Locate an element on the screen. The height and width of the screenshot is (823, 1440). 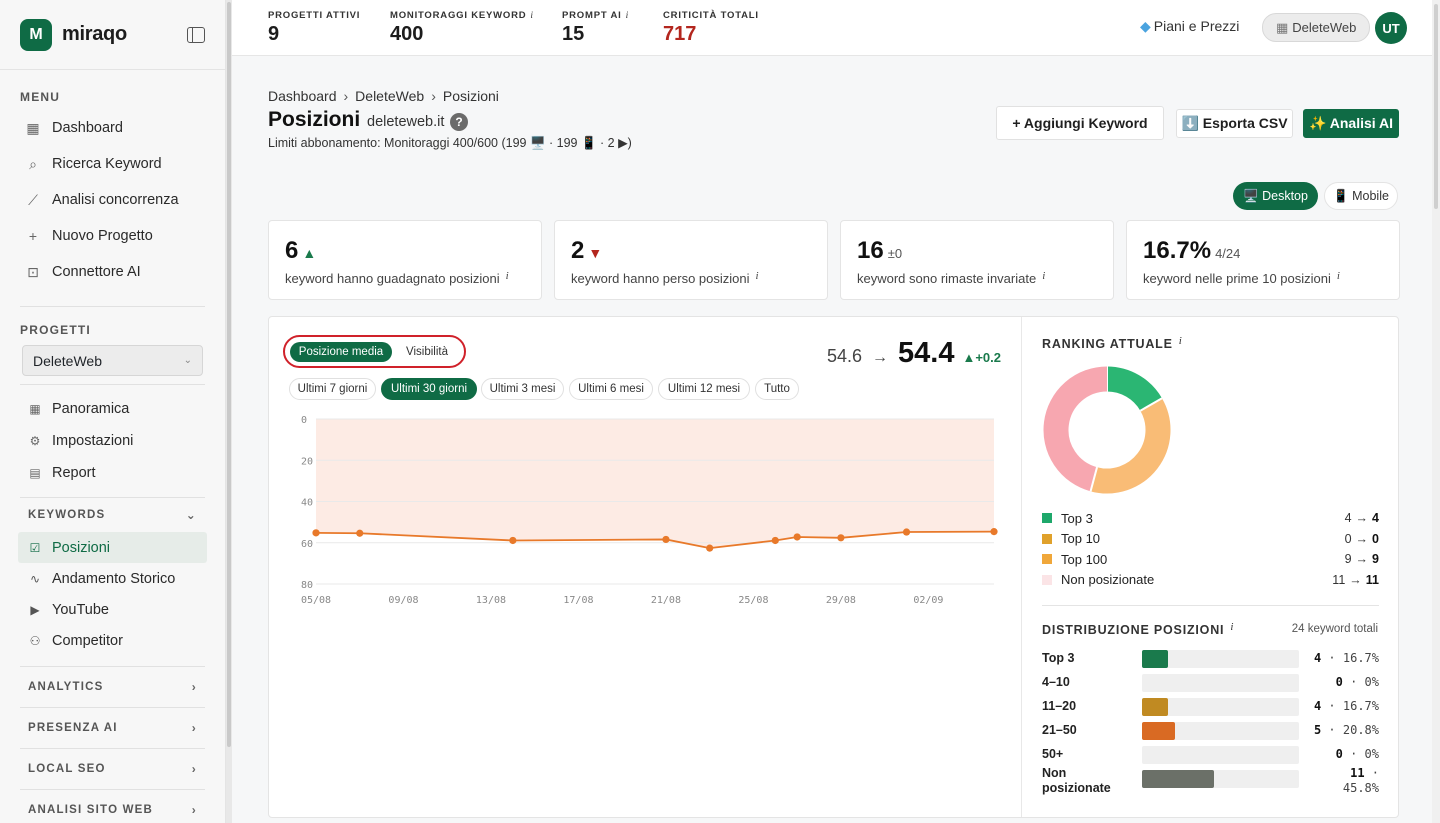
keyword-item-label: Competitor is located at coordinates (87, 640).